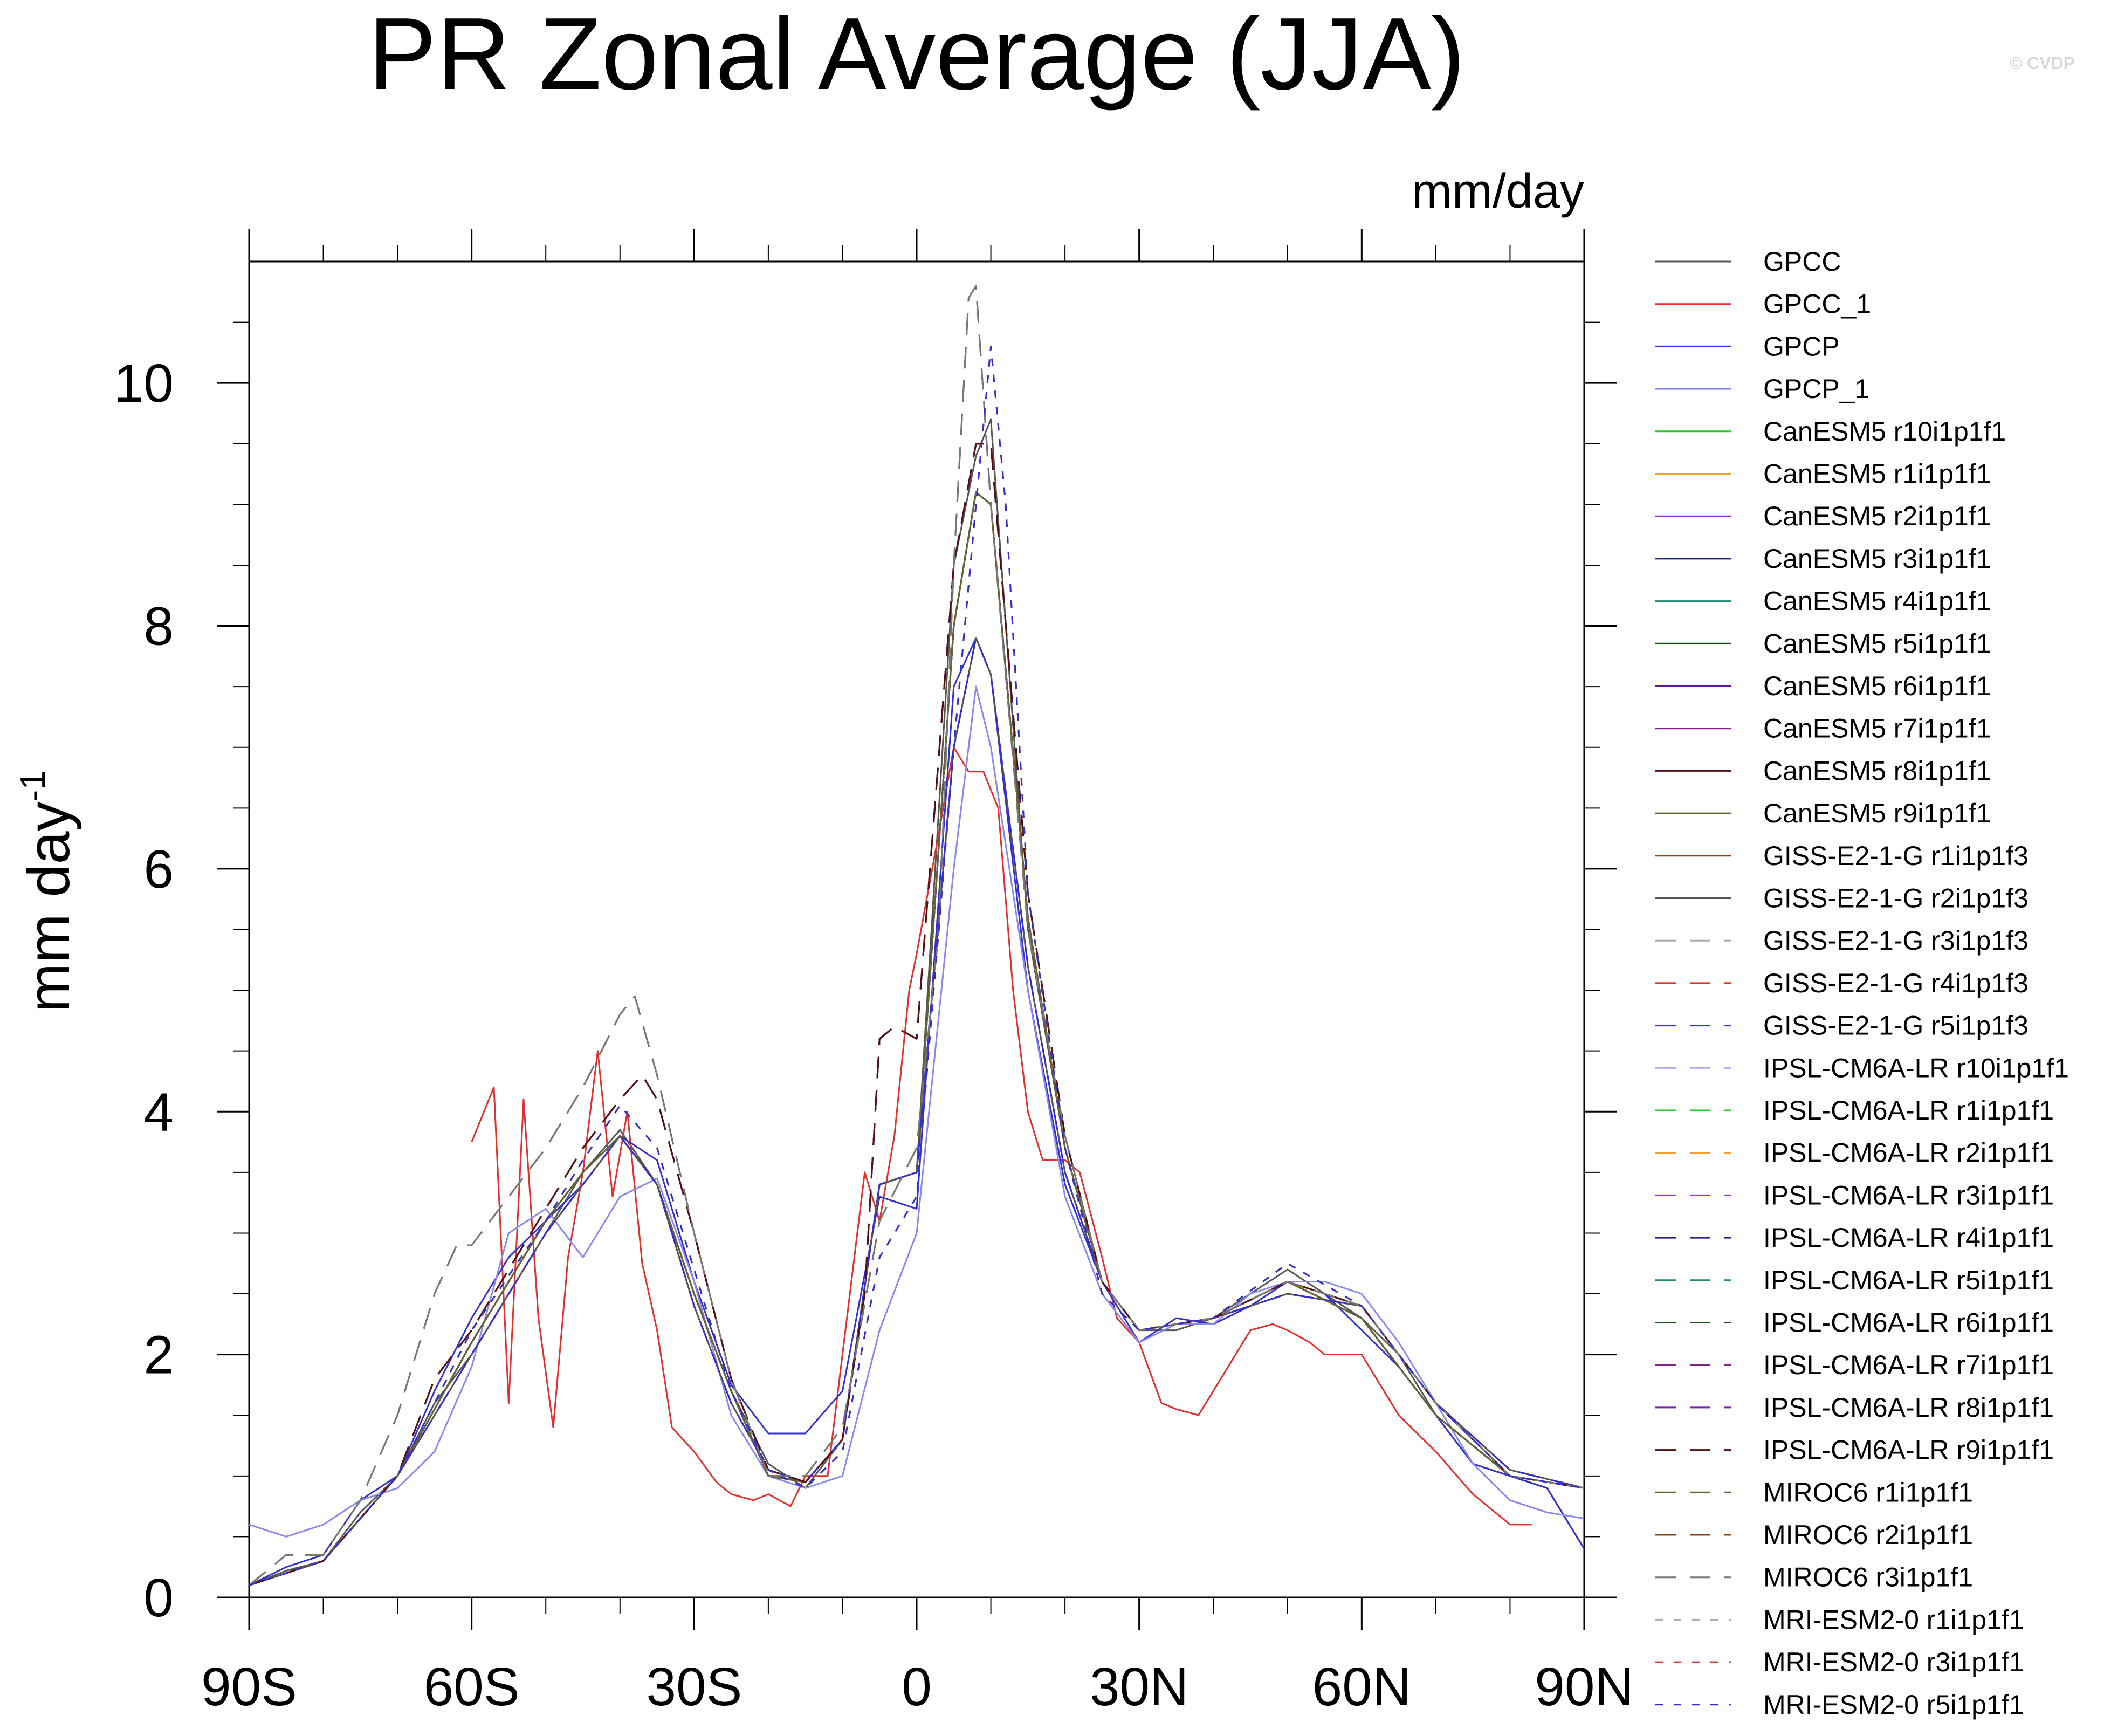 This screenshot has height=1736, width=2104. I want to click on legend-entry-label: GPCP_1, so click(1816, 389).